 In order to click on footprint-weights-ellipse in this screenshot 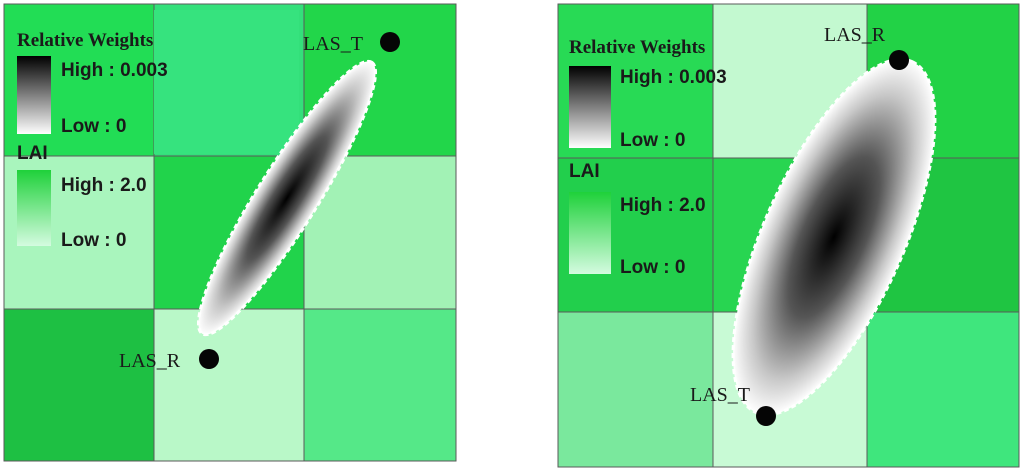, I will do `click(287, 198)`.